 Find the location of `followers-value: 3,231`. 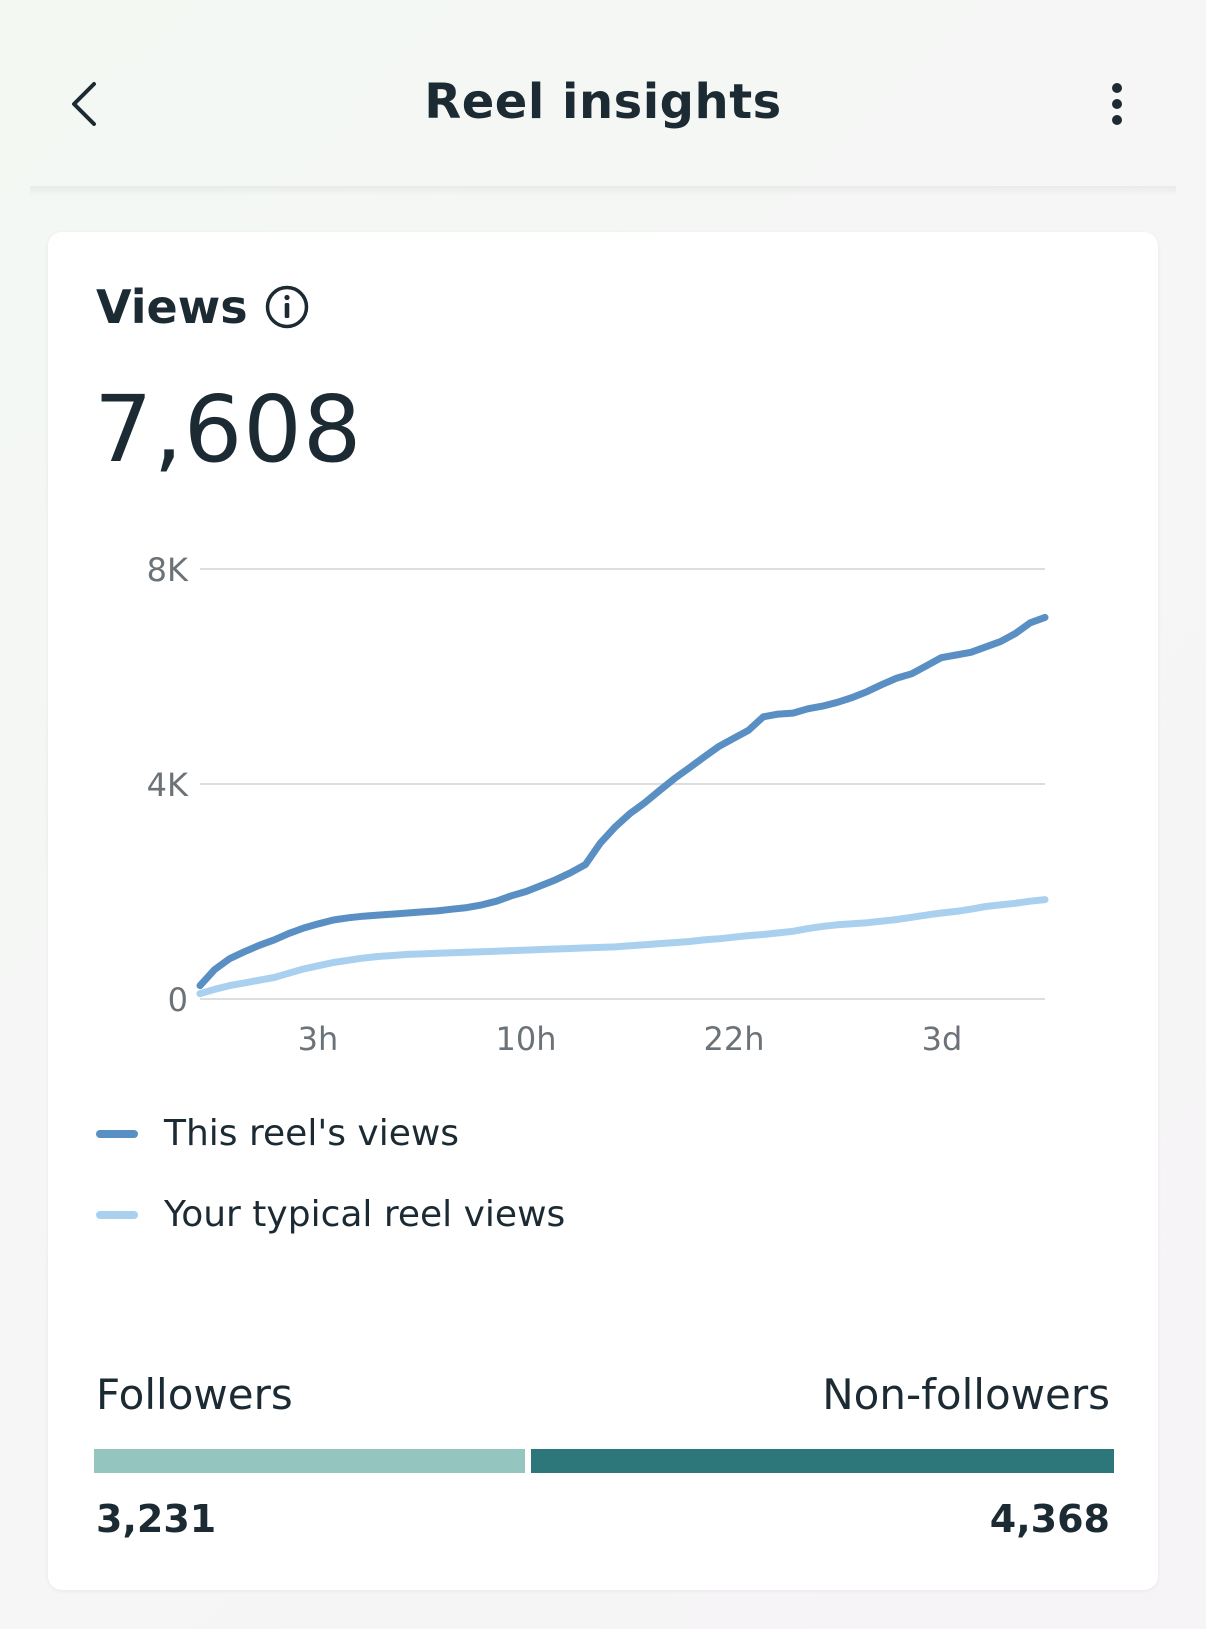

followers-value: 3,231 is located at coordinates (156, 1519).